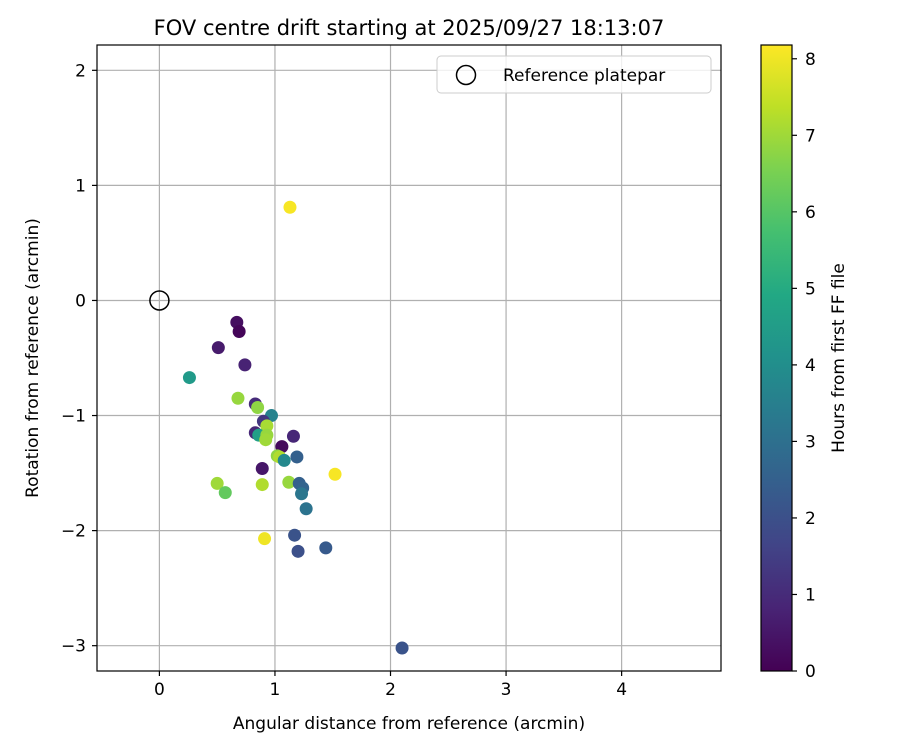  I want to click on colorbar-gradient, so click(776, 358).